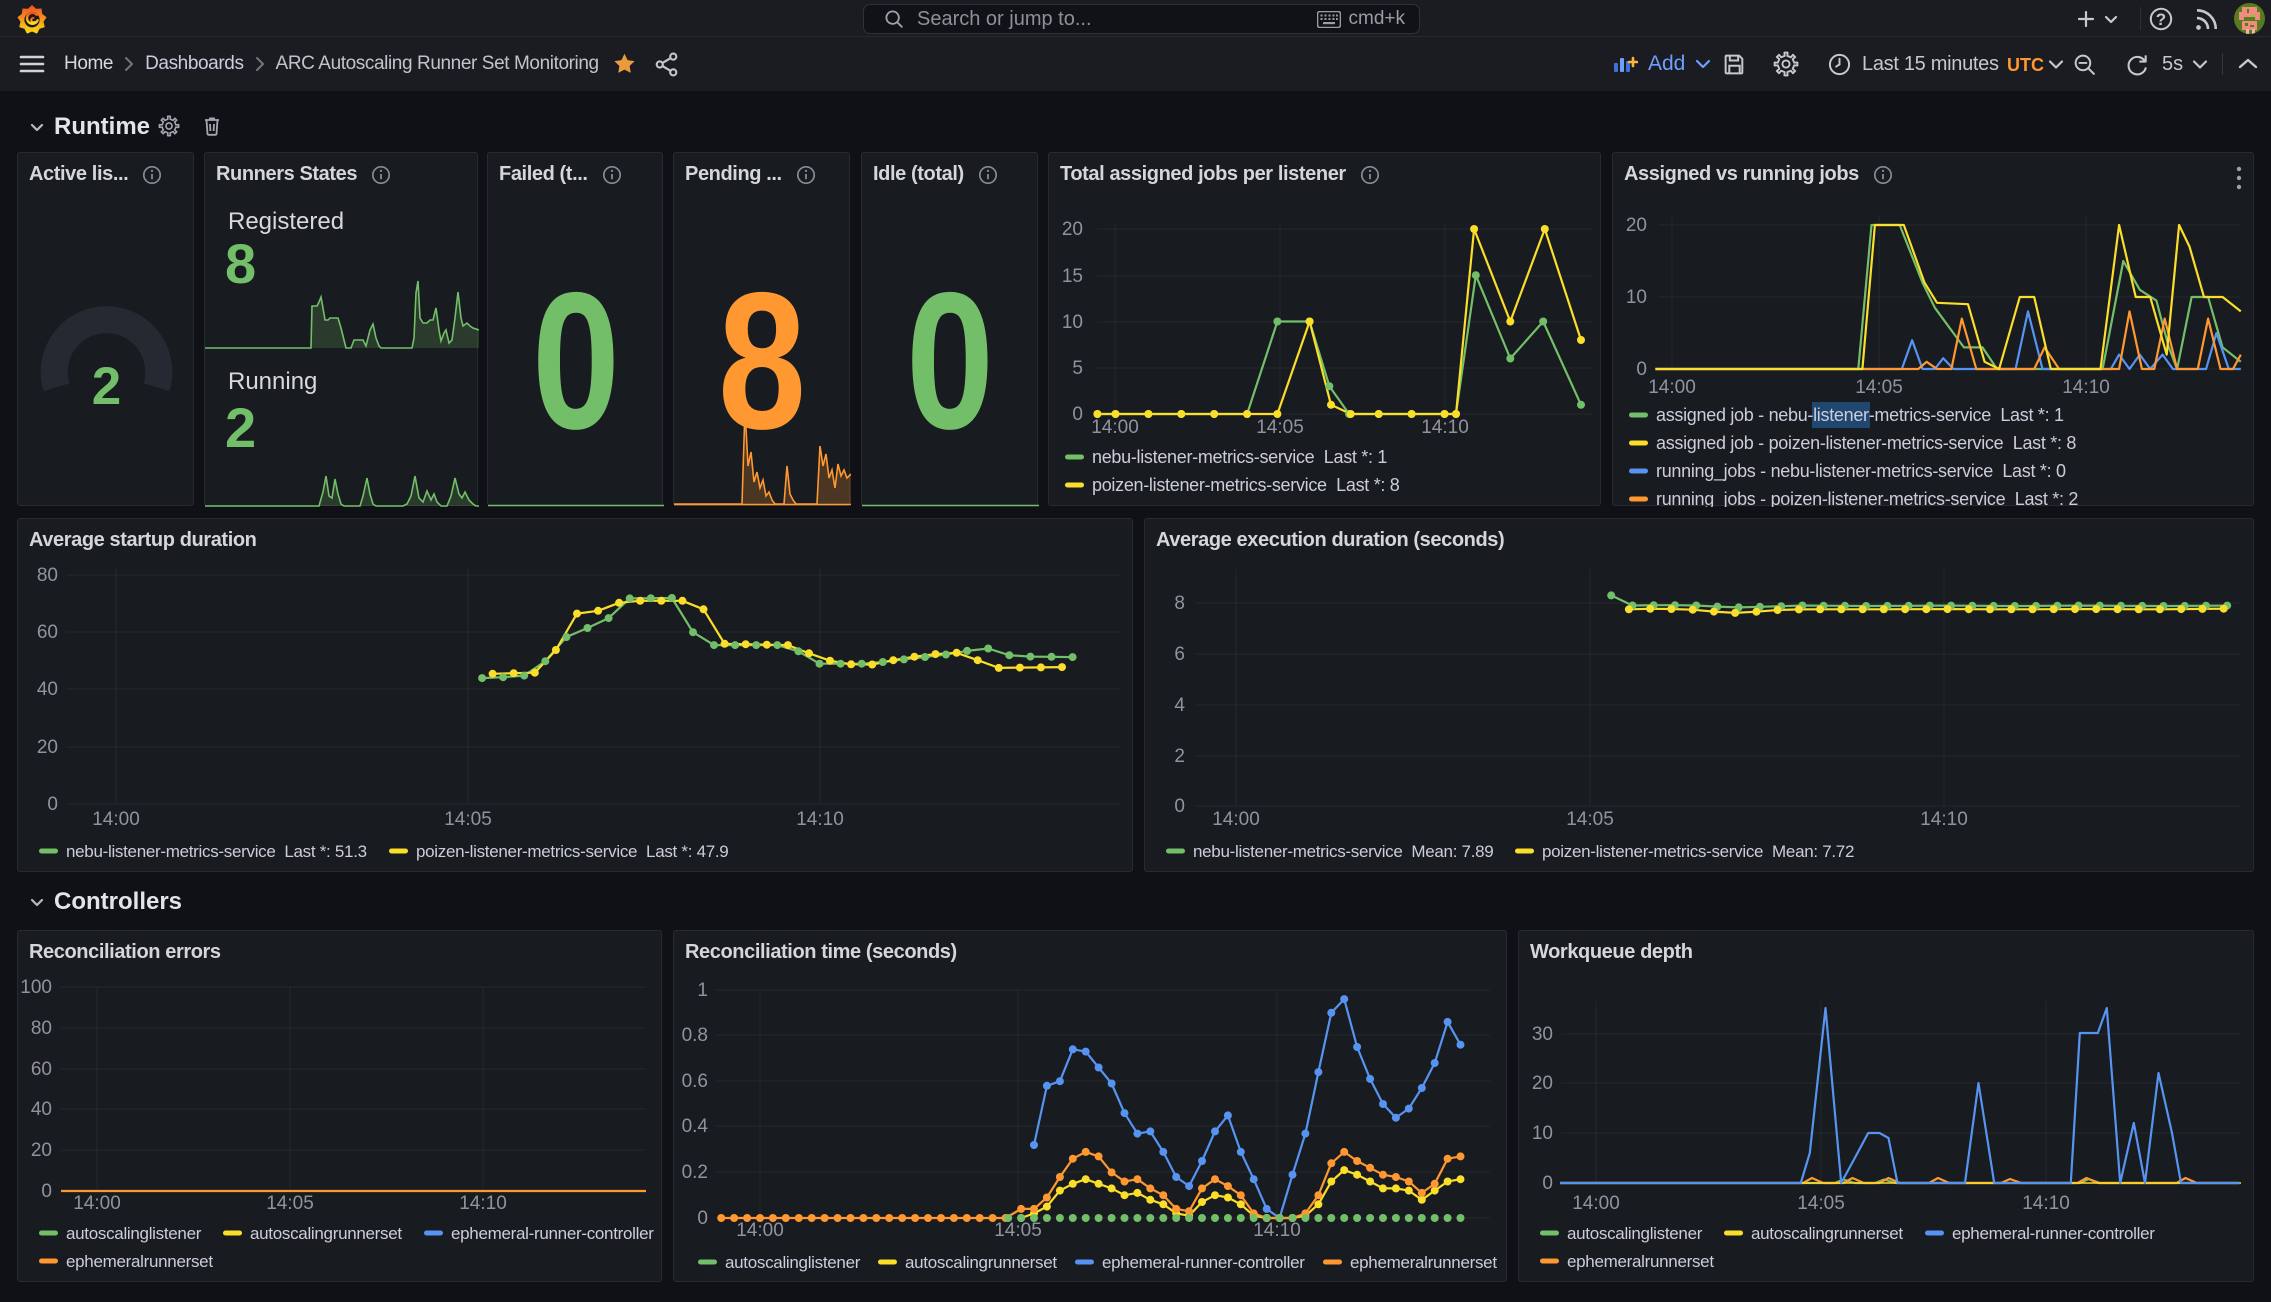 The height and width of the screenshot is (1302, 2271). I want to click on svg-text: 30, so click(1542, 1034).